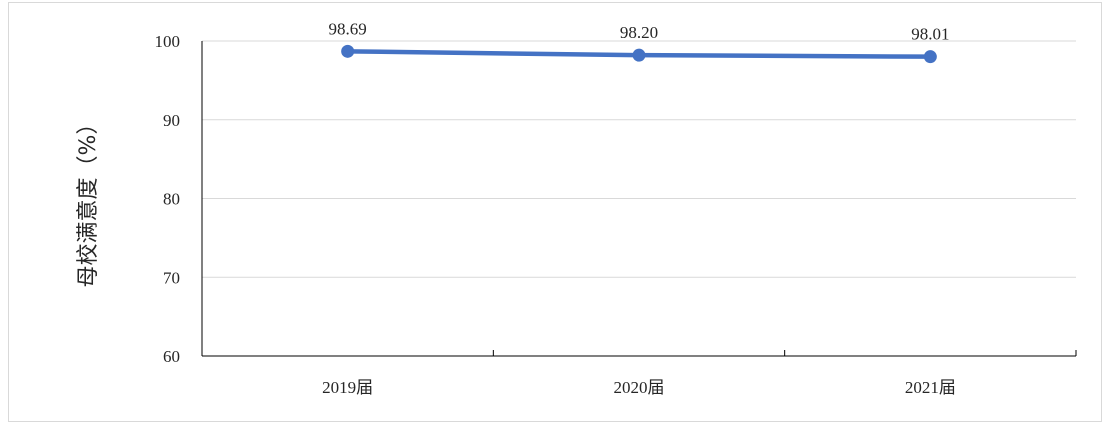  What do you see at coordinates (171, 120) in the screenshot?
I see `y-tick-label: 90` at bounding box center [171, 120].